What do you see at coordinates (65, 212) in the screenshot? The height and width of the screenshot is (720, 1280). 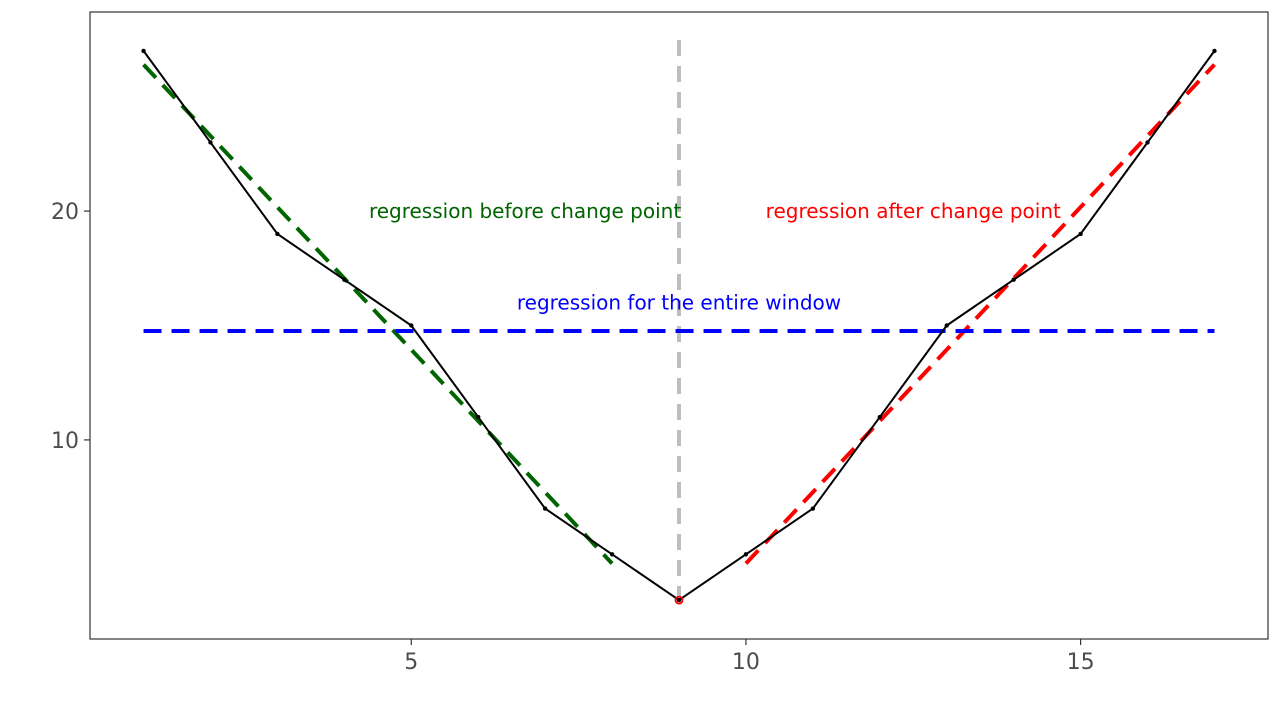 I see `y-tick-label: 20` at bounding box center [65, 212].